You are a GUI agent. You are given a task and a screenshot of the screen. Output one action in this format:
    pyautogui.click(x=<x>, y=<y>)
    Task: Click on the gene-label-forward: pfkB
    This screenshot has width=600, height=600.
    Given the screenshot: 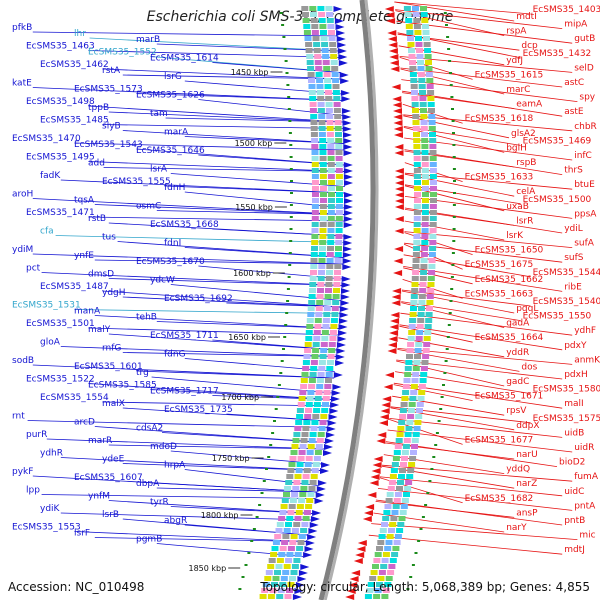 What is the action you would take?
    pyautogui.click(x=22, y=28)
    